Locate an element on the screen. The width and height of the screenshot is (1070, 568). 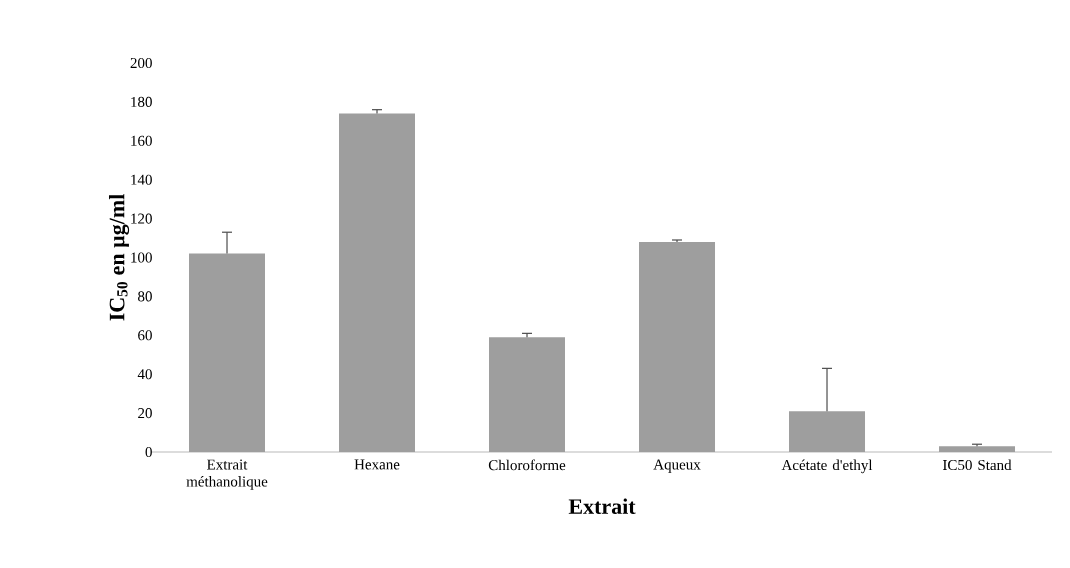
x-tick-label: Chloroforme is located at coordinates (527, 465).